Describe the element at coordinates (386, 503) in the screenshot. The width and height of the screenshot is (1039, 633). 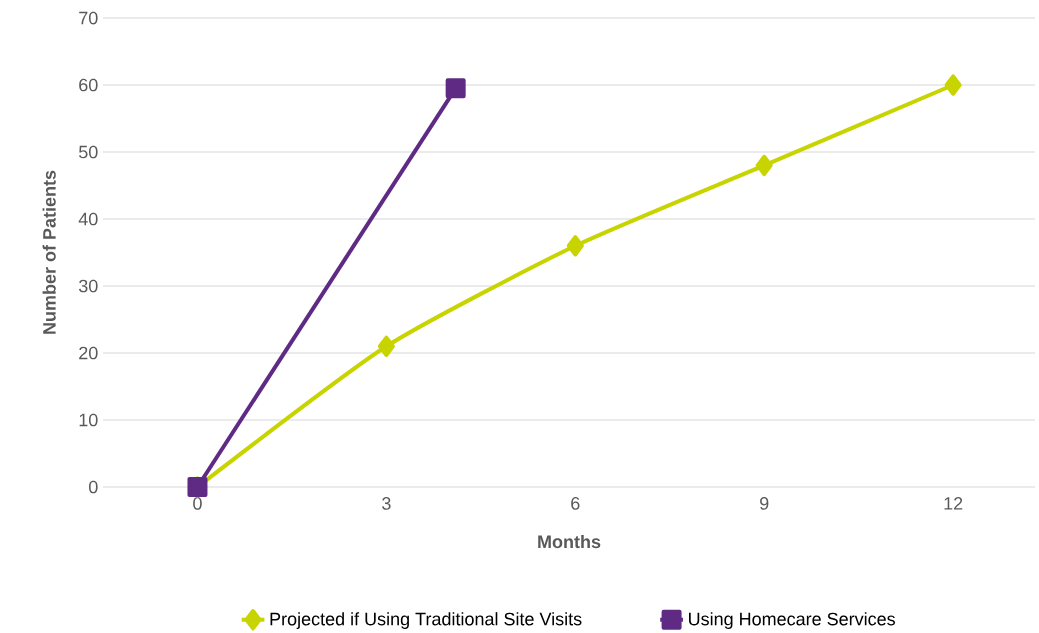
I see `x-tick-label: 3` at that location.